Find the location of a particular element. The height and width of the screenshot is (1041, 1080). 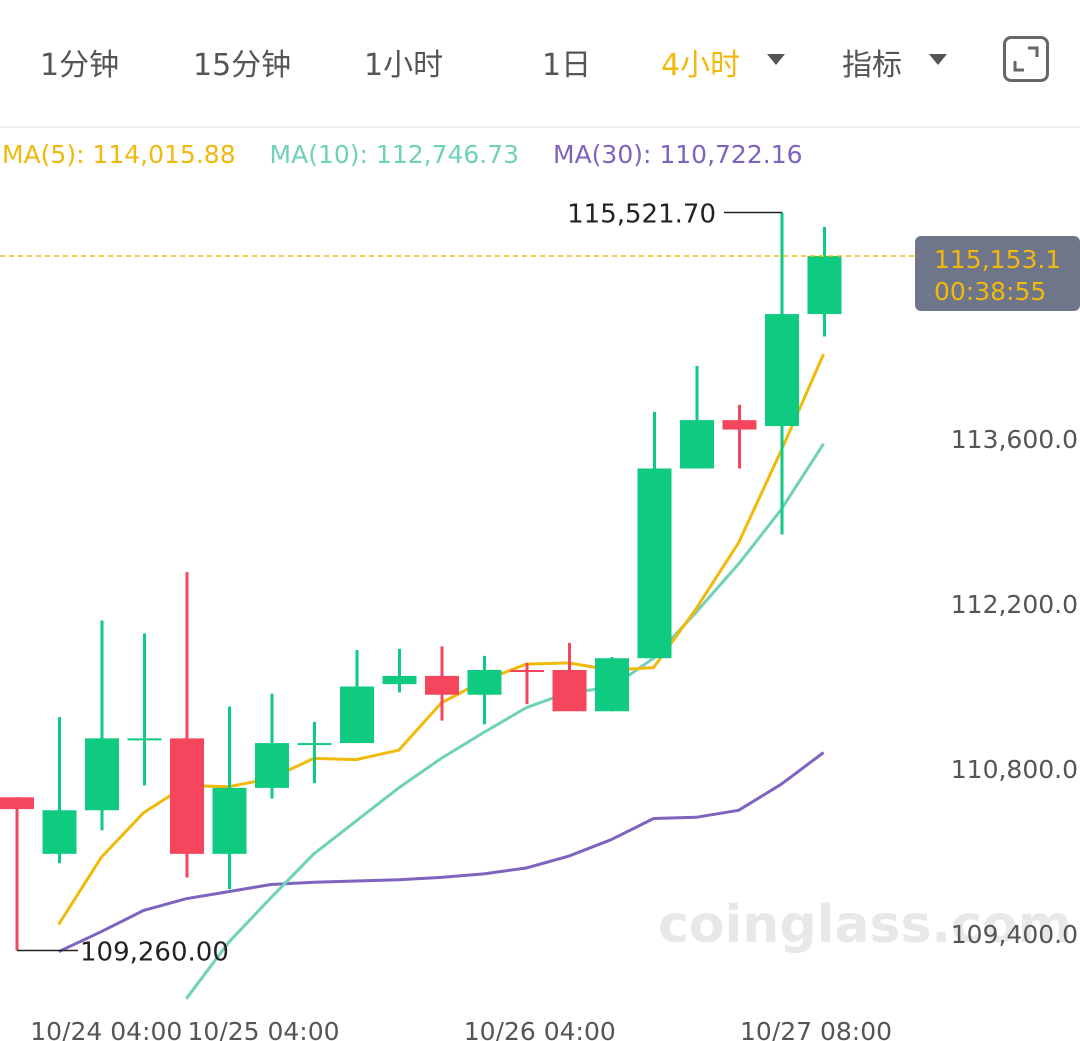

indicator-button: 指标 is located at coordinates (872, 65).